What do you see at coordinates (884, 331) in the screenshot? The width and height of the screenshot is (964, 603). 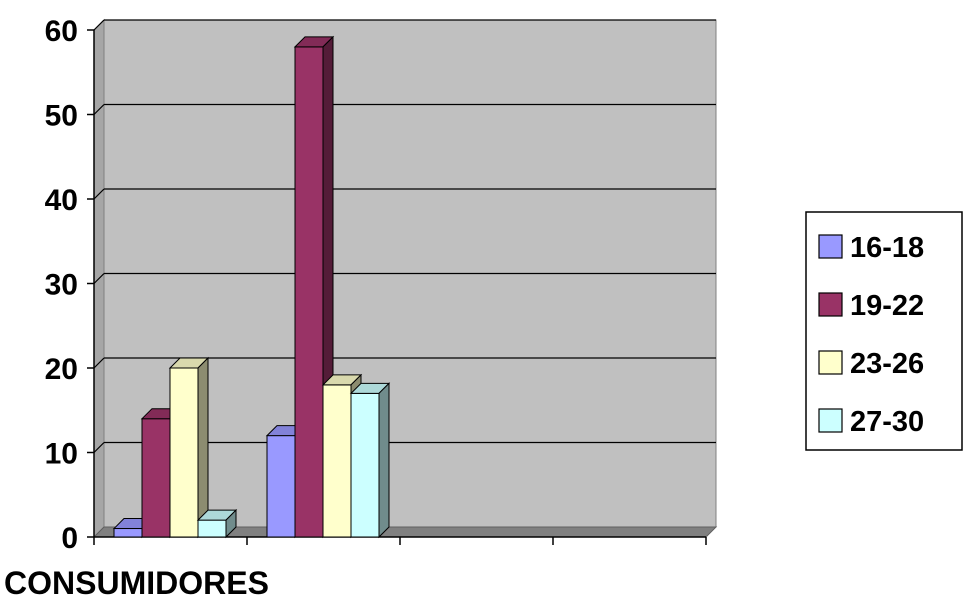 I see `legend: 16-18 19-22 23-26 27-30` at bounding box center [884, 331].